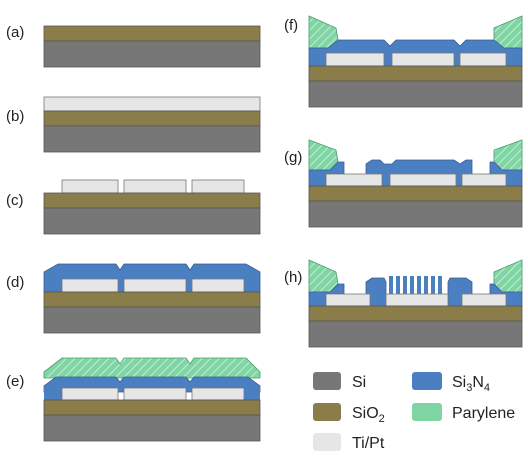  What do you see at coordinates (293, 277) in the screenshot?
I see `panel-label-h: (h)` at bounding box center [293, 277].